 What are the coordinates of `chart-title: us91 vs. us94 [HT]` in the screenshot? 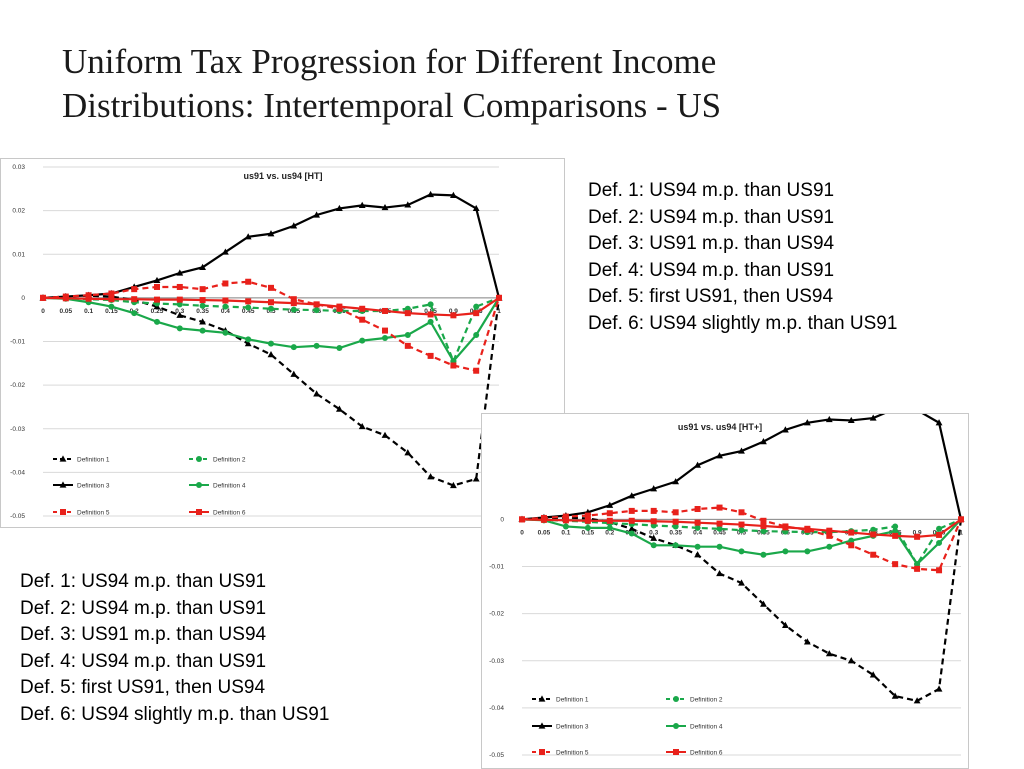 It's located at (282, 176).